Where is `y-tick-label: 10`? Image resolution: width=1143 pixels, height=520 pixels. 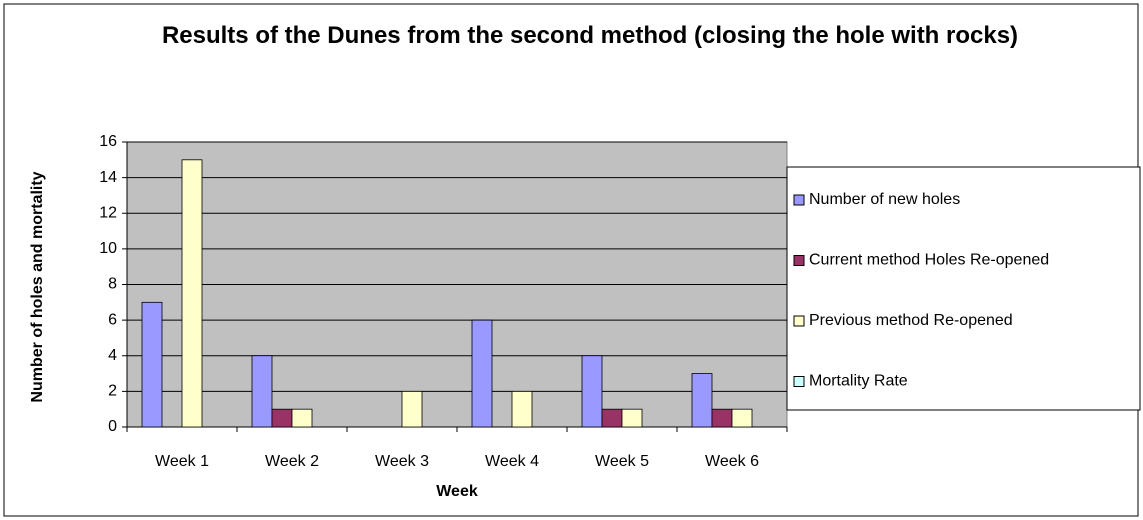
y-tick-label: 10 is located at coordinates (108, 248).